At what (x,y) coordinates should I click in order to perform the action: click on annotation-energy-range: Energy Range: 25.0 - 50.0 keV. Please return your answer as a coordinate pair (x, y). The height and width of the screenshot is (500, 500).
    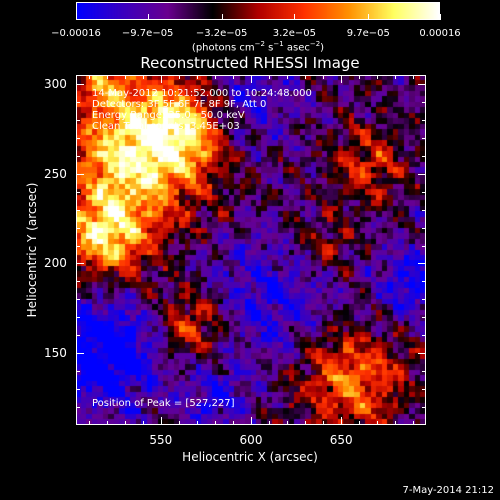
    Looking at the image, I should click on (168, 115).